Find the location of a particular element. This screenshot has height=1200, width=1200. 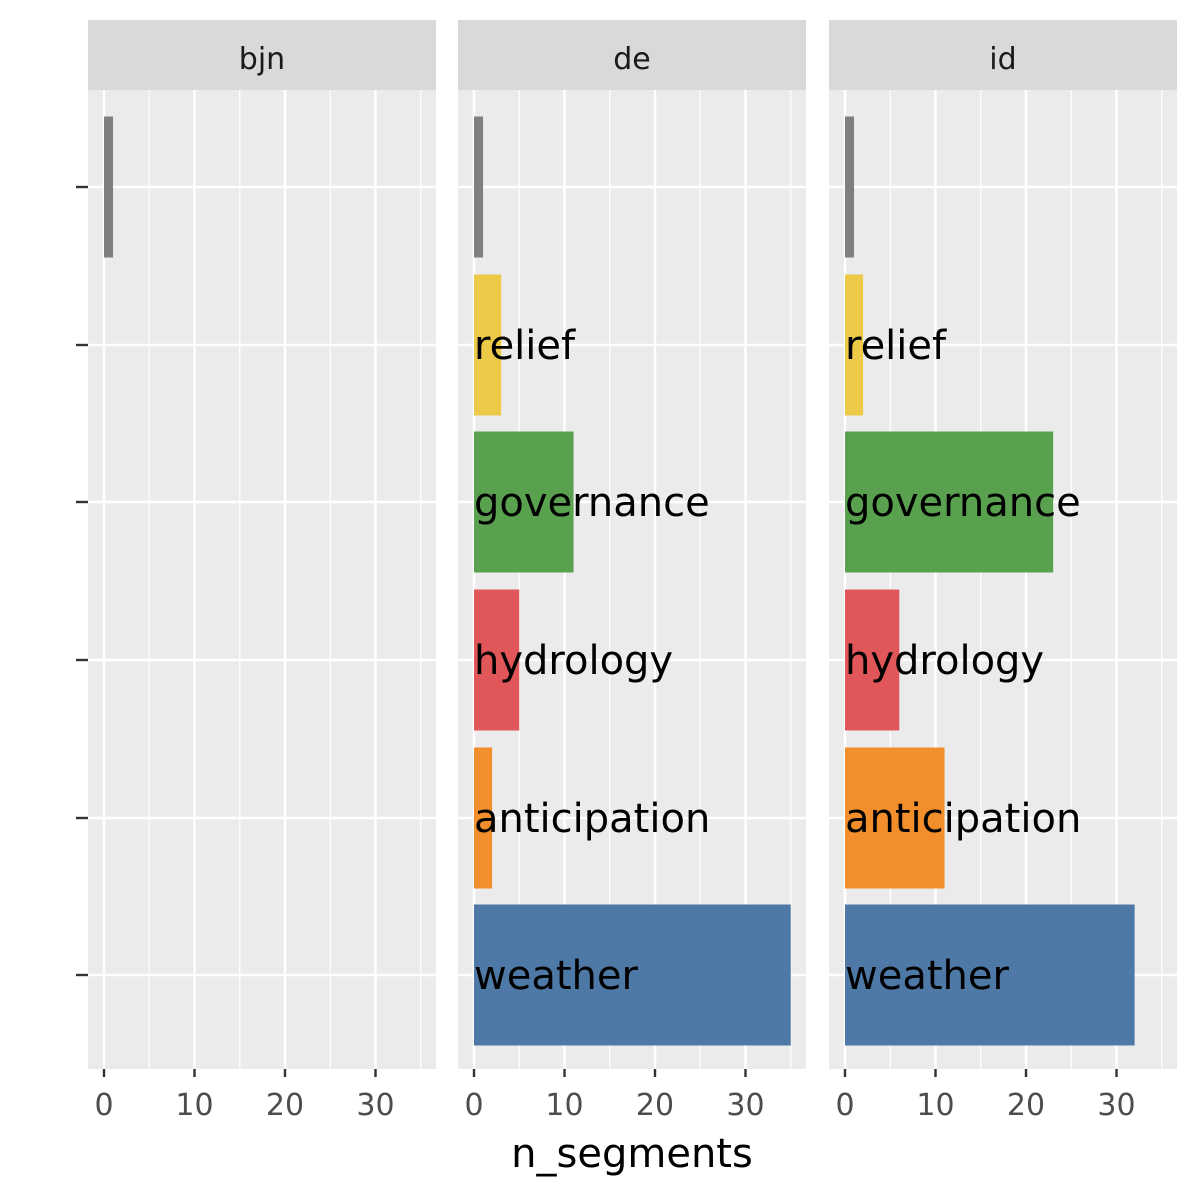

facet-strip-label: bjn is located at coordinates (262, 59).